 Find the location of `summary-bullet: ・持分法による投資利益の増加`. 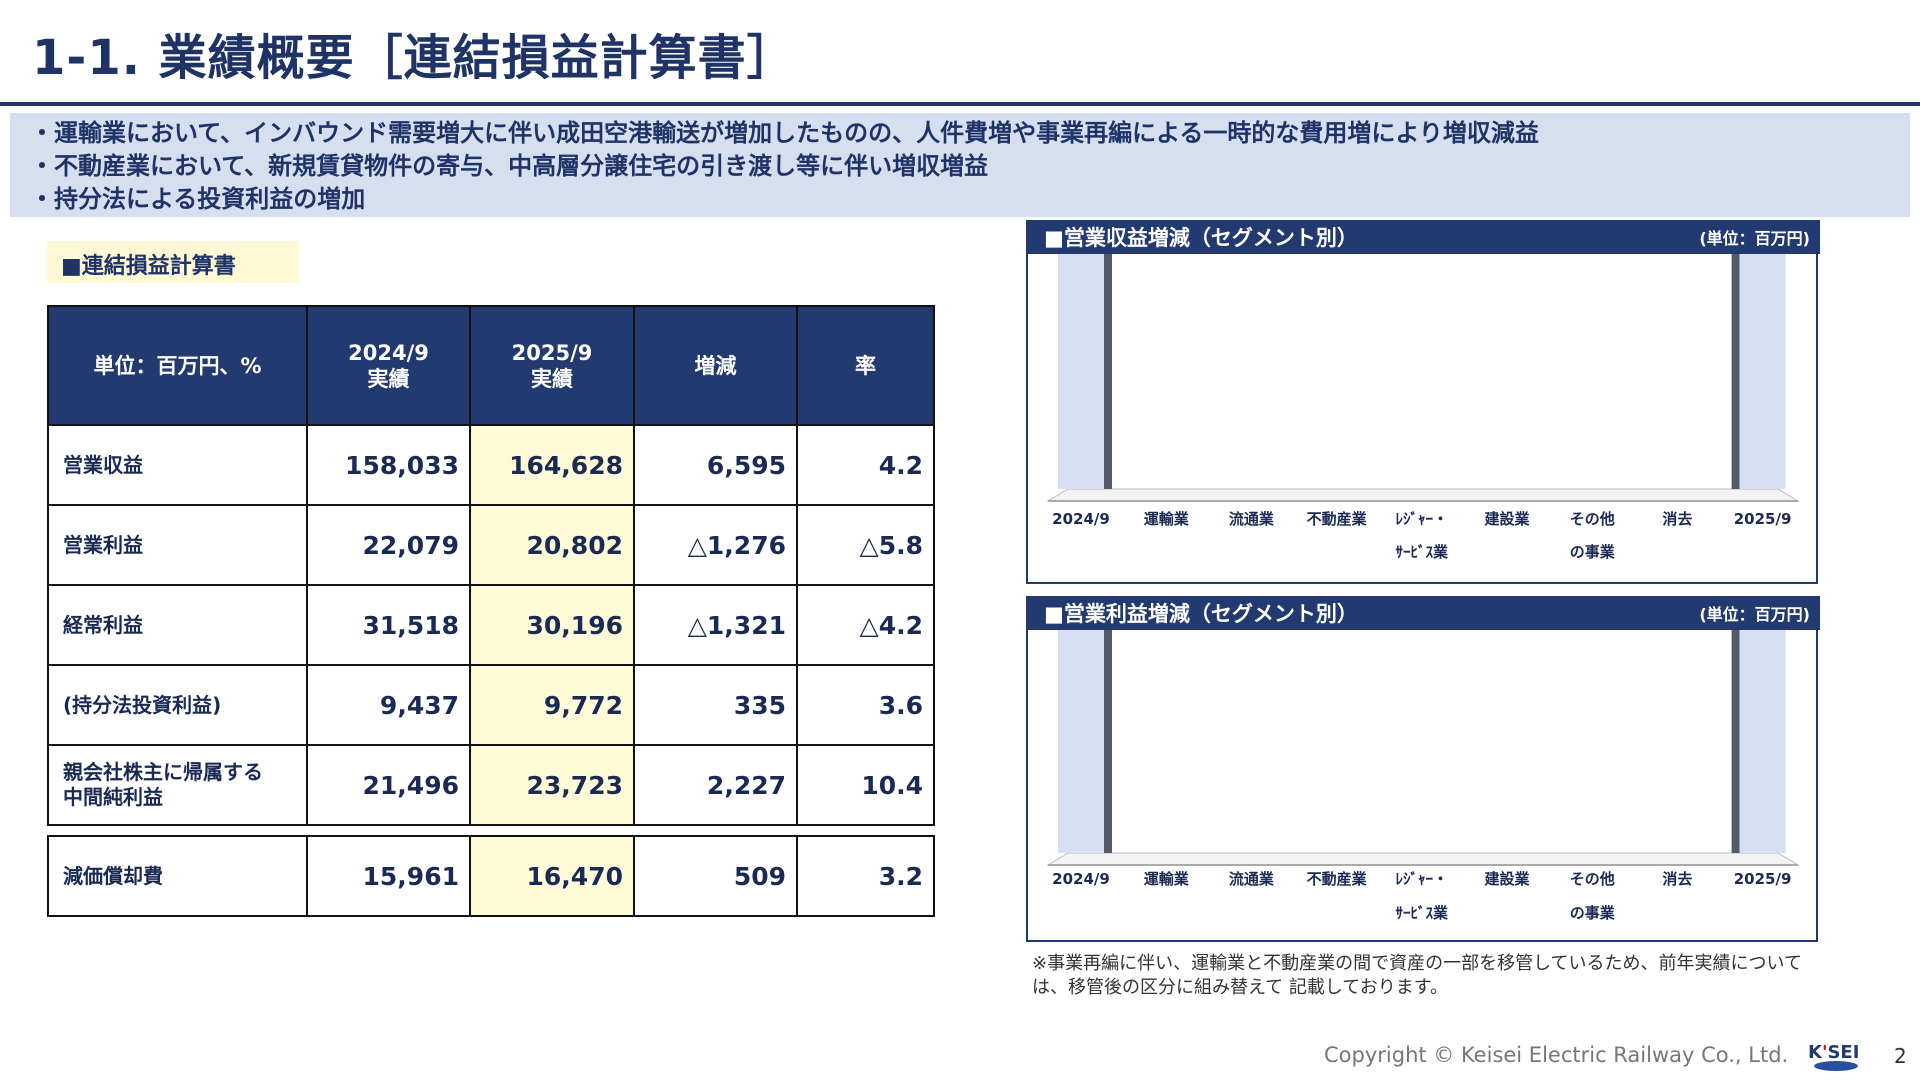

summary-bullet: ・持分法による投資利益の増加 is located at coordinates (198, 199).